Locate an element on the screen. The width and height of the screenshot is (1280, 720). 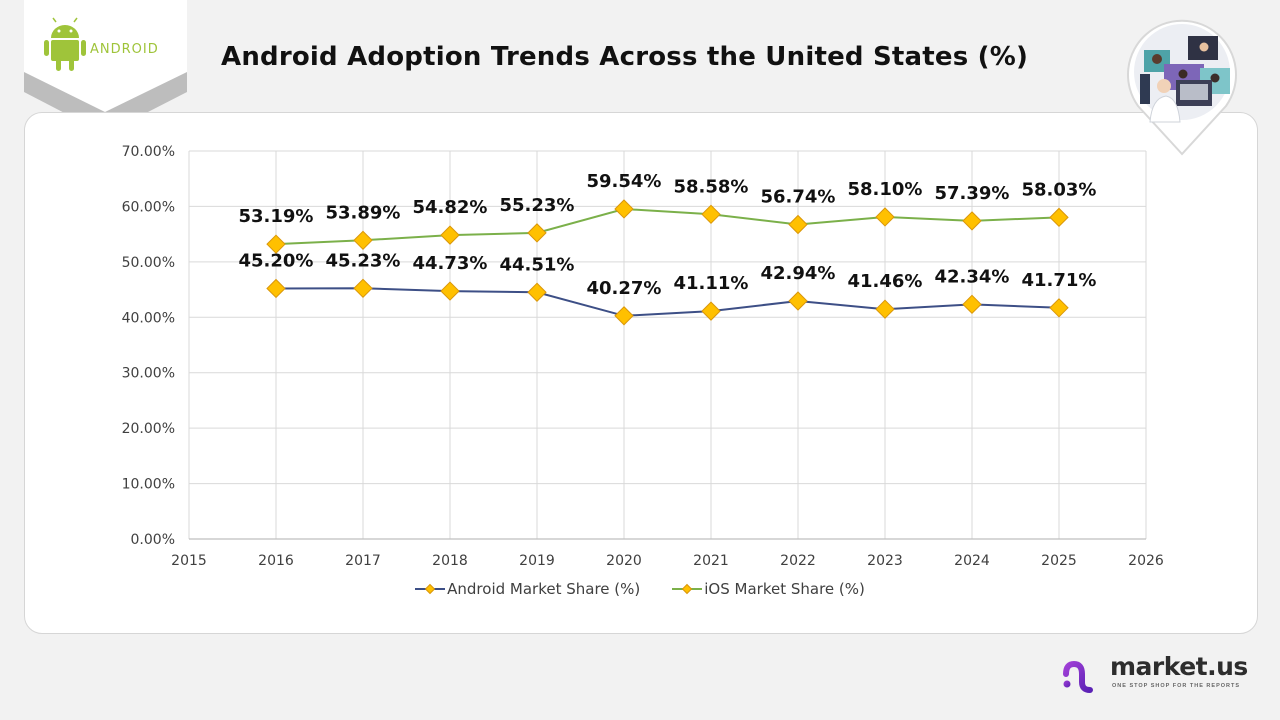
android-logo-text: ANDROID is located at coordinates (124, 49).